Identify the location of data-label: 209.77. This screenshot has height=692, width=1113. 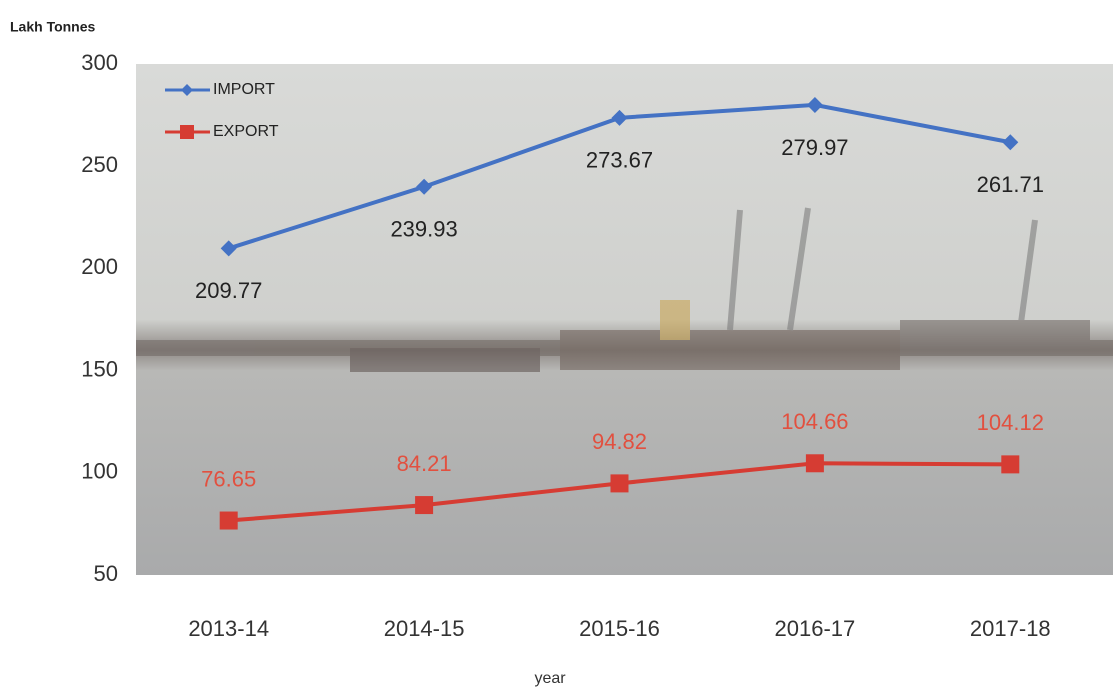
(228, 290).